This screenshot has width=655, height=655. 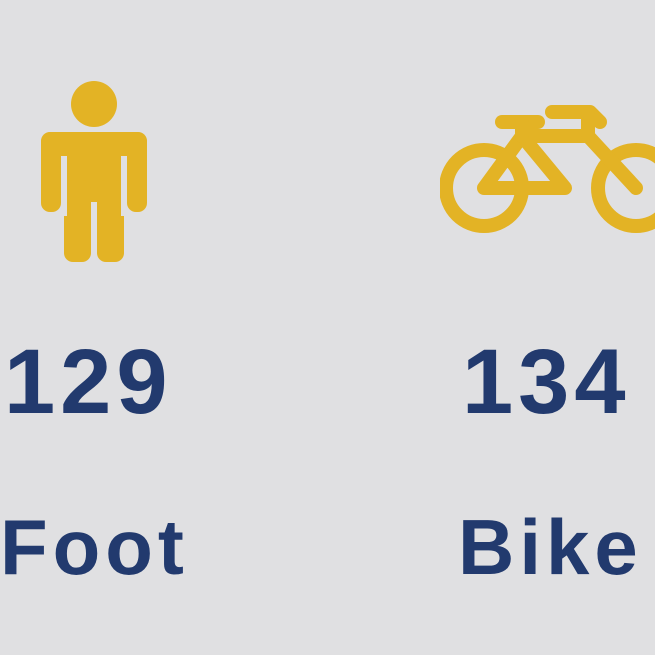 What do you see at coordinates (88, 382) in the screenshot?
I see `foot-count: 129` at bounding box center [88, 382].